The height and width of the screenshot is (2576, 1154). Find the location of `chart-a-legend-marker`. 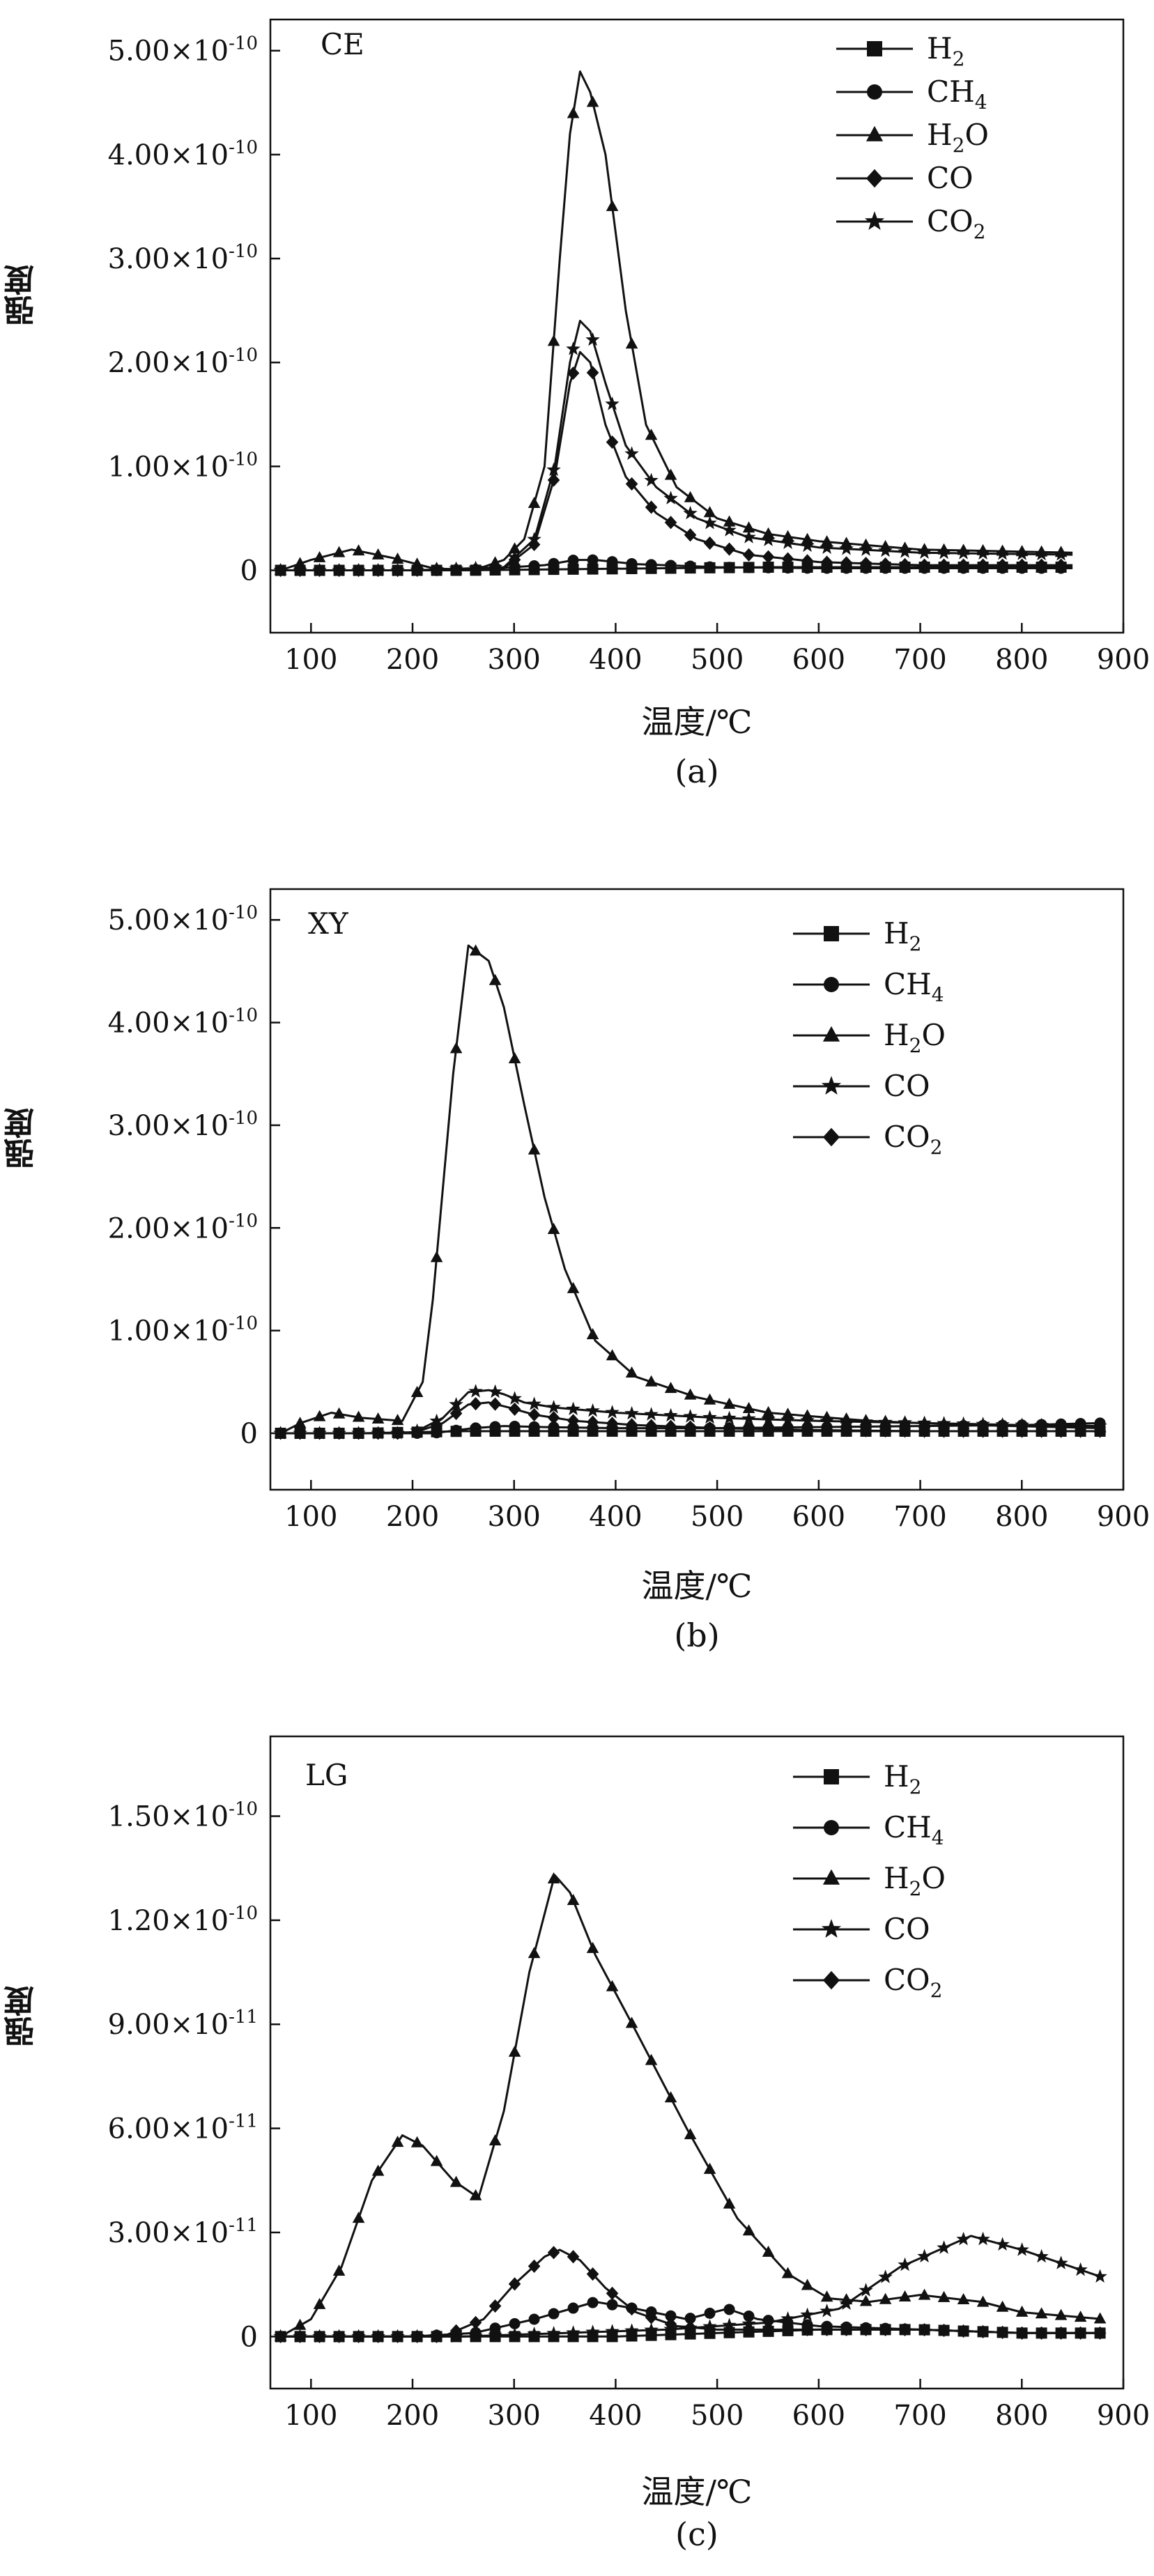

chart-a-legend-marker is located at coordinates (875, 92).